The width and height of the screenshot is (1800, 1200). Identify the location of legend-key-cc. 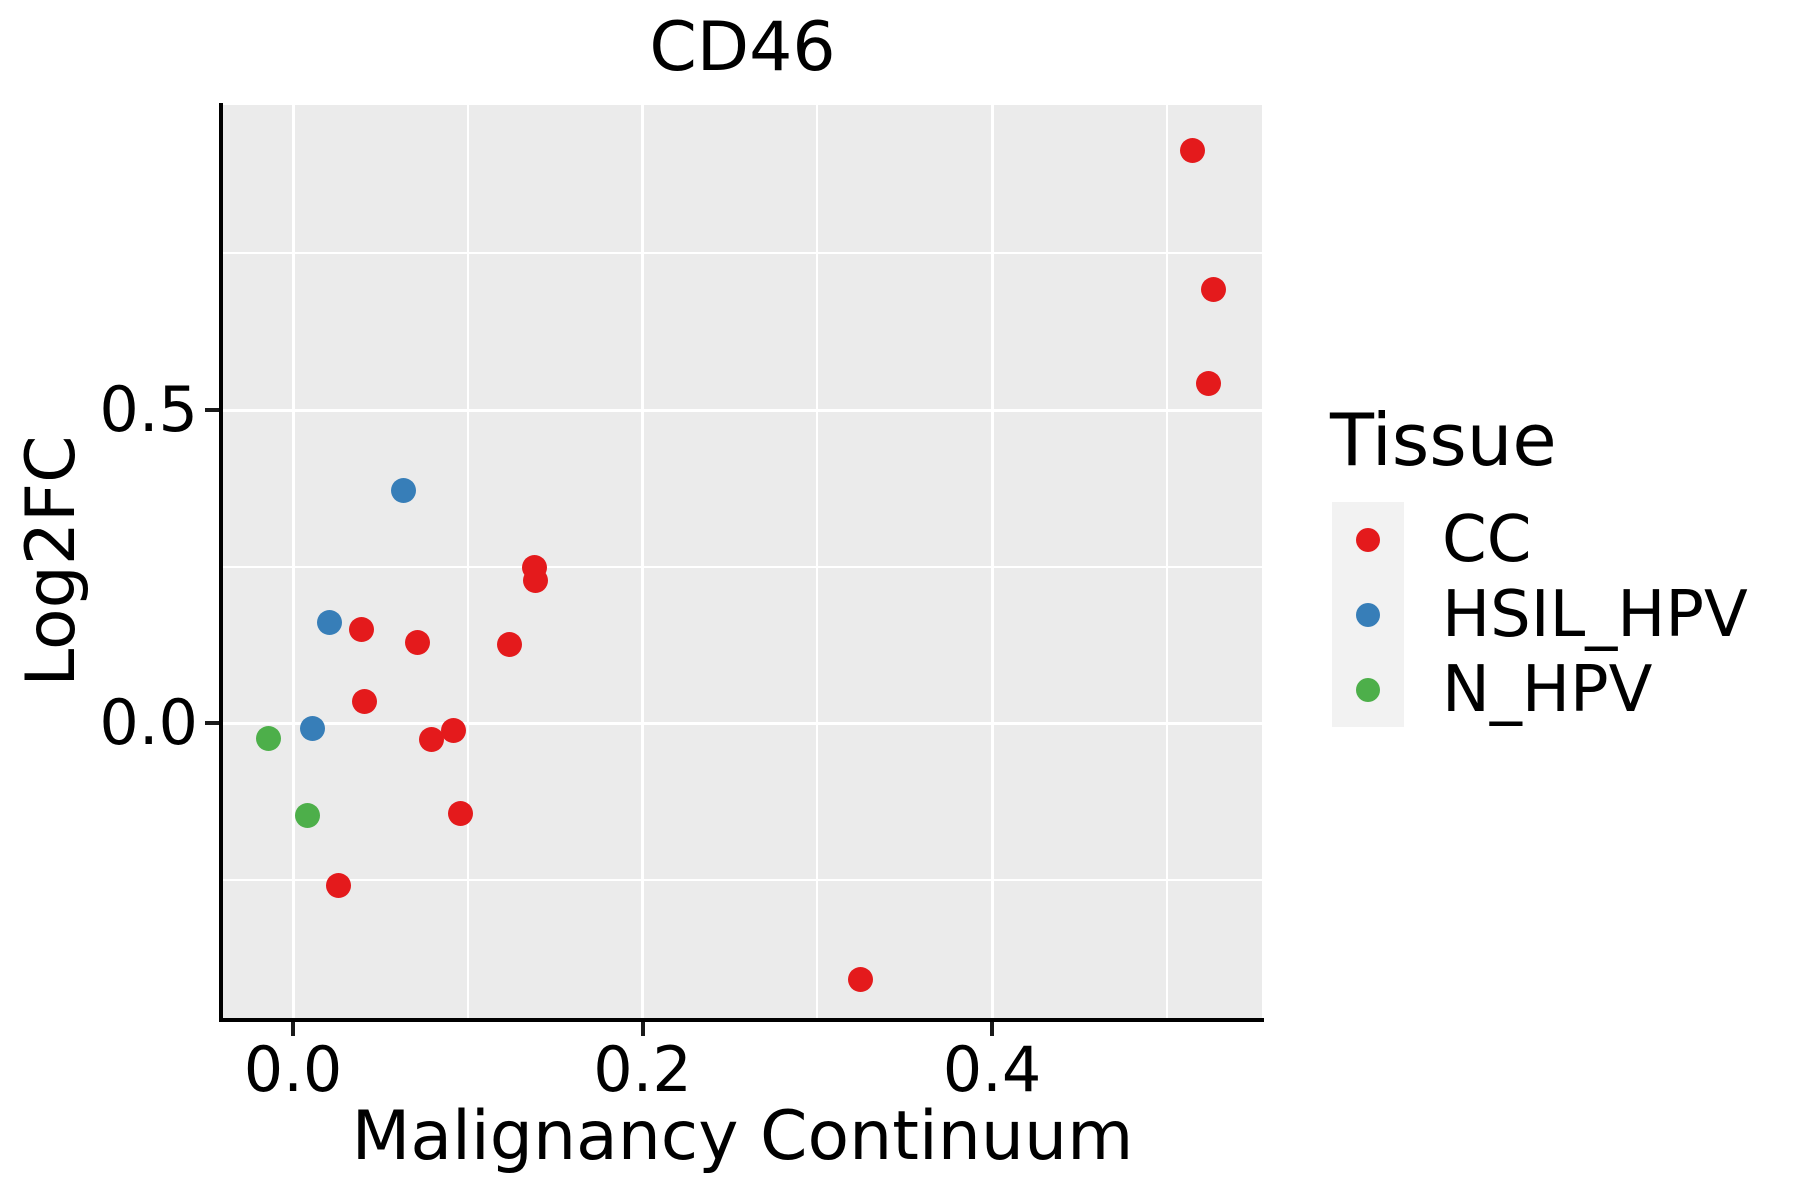
(1368, 539).